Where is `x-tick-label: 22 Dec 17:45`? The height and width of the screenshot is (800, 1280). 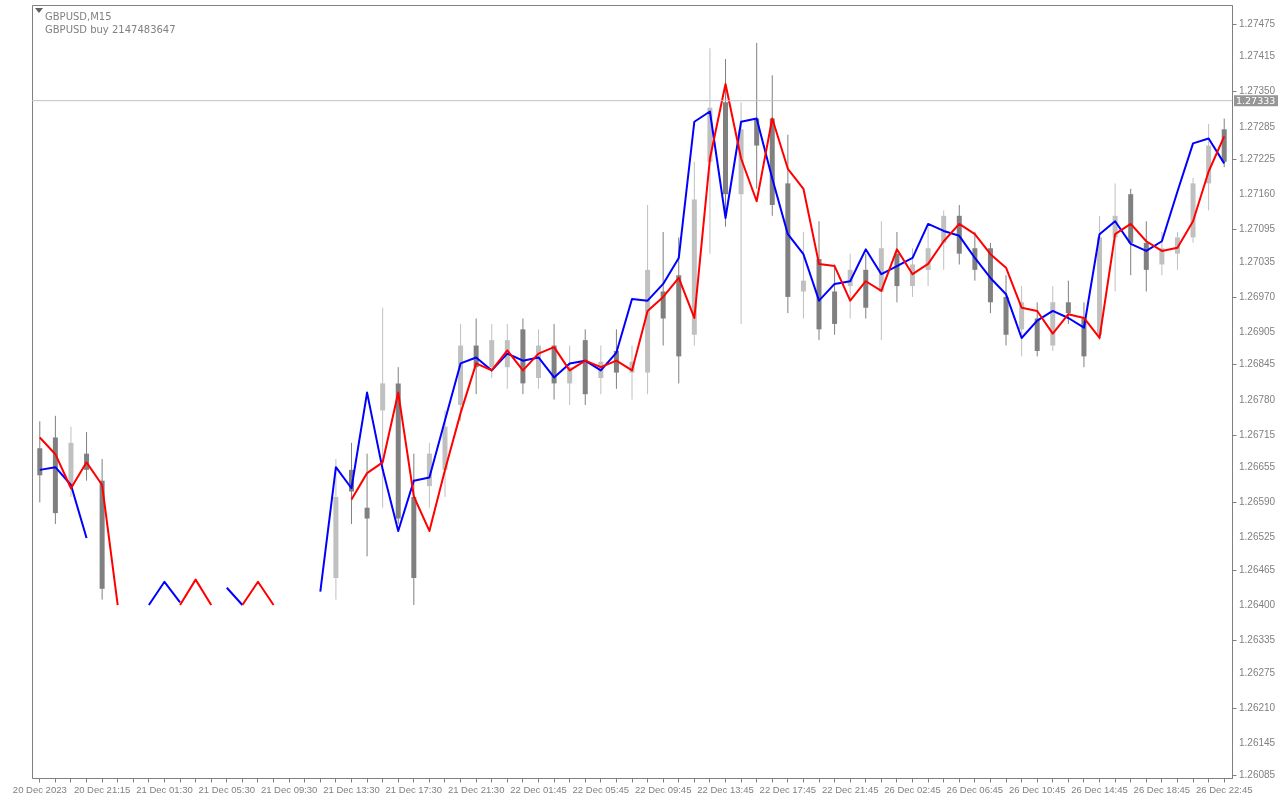
x-tick-label: 22 Dec 17:45 is located at coordinates (788, 789).